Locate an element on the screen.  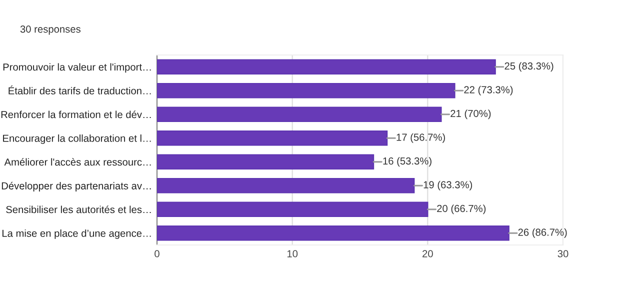
data-label: 19 (63.3%) is located at coordinates (448, 185).